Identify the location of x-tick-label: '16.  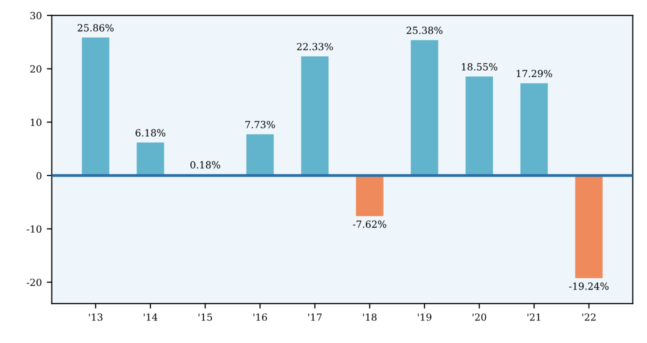
(260, 317).